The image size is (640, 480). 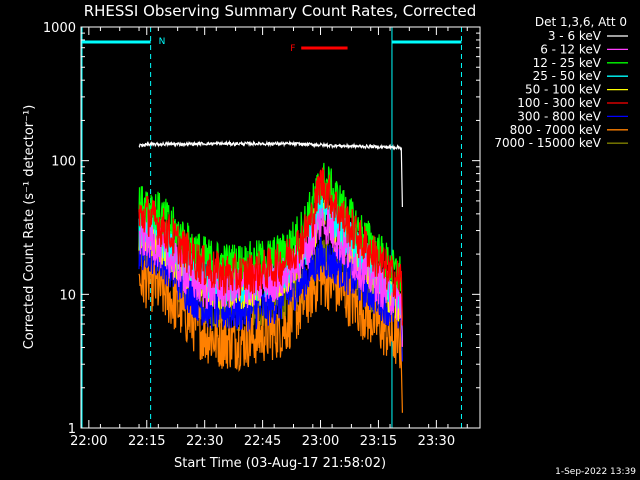 What do you see at coordinates (59, 28) in the screenshot?
I see `y-tick-label-3: 1000` at bounding box center [59, 28].